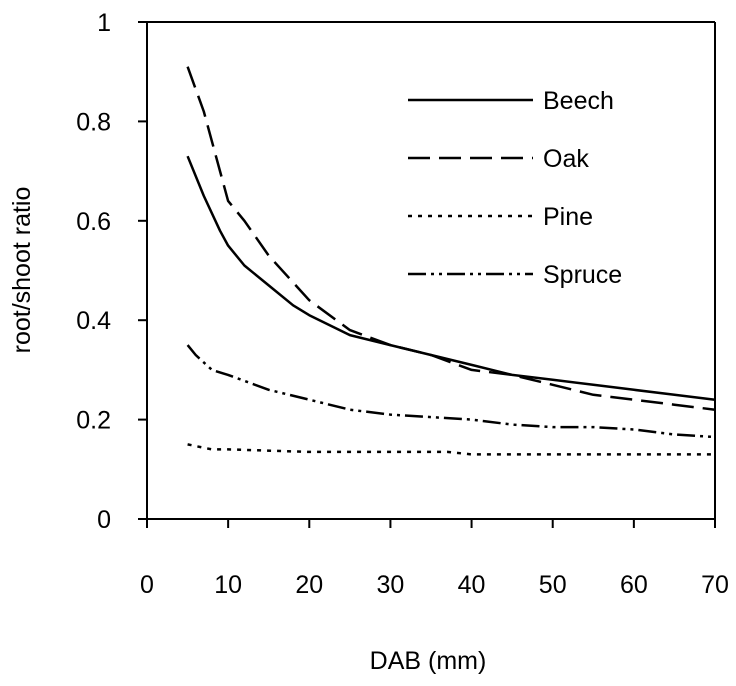 The height and width of the screenshot is (686, 736). I want to click on y-tick-label: 0.8, so click(93, 122).